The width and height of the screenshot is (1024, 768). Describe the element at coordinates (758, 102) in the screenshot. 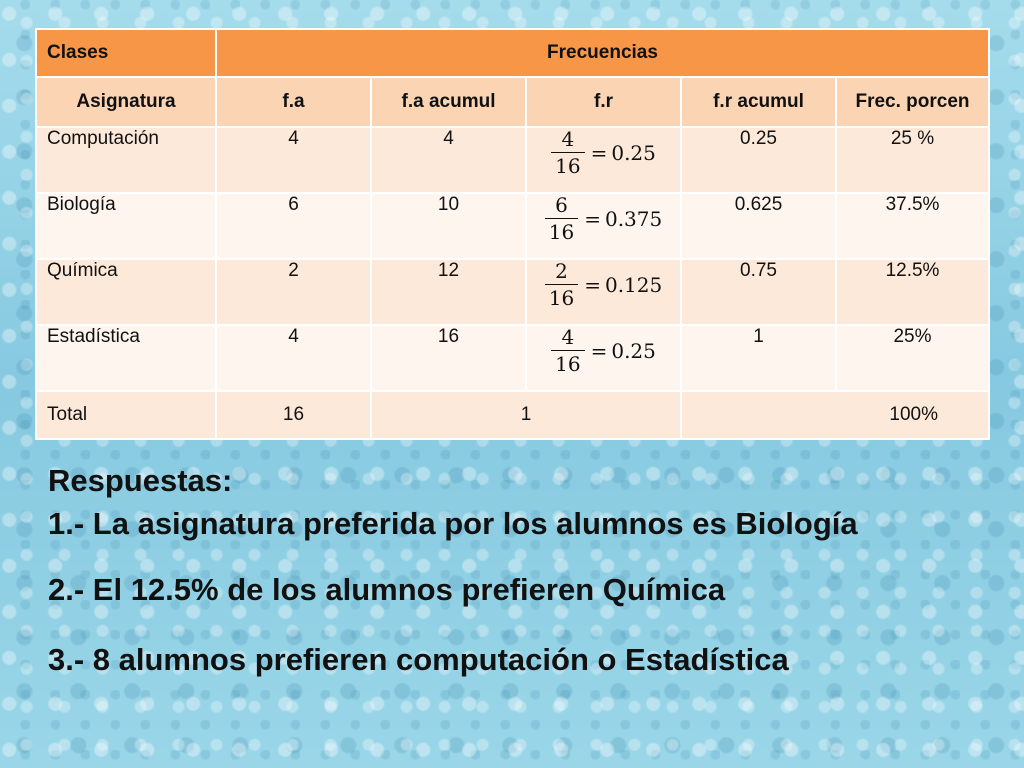

I see `header-fr-acumul: f.r acumul` at that location.